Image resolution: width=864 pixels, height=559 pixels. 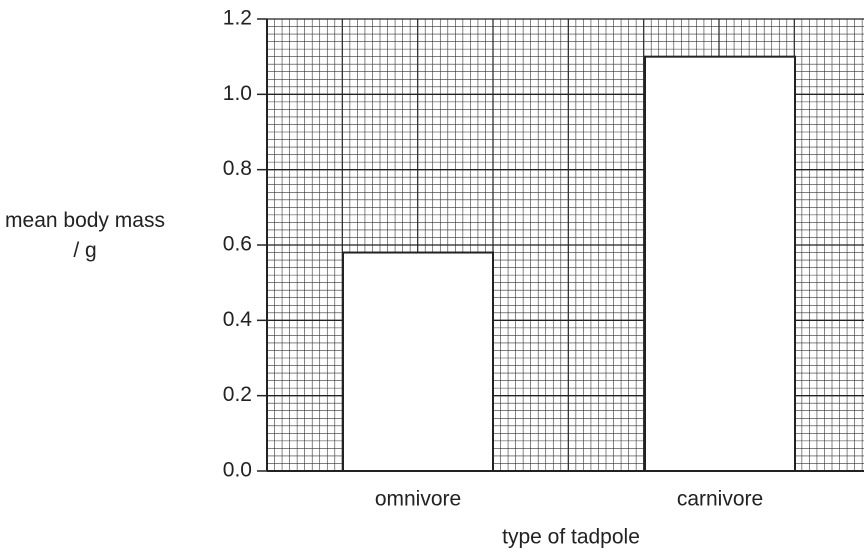 I want to click on x-axis-label: type of tadpole, so click(x=571, y=537).